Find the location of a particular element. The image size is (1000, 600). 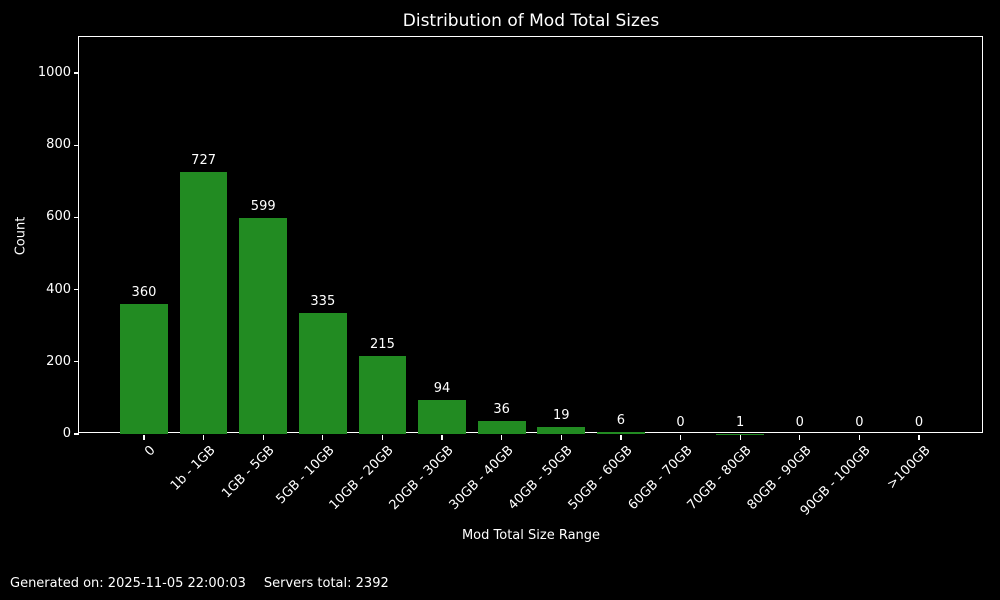

y-tick-label: 600 is located at coordinates (58, 217).